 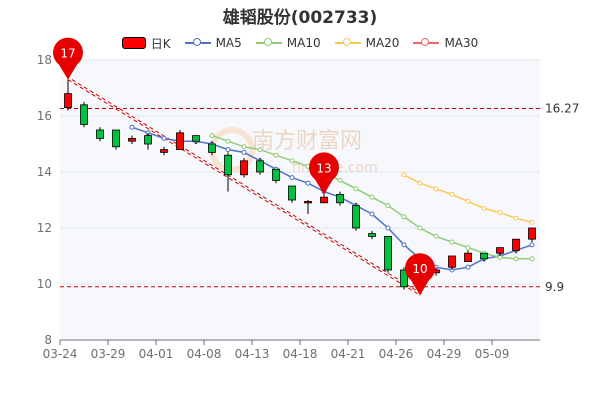 What do you see at coordinates (48, 340) in the screenshot?
I see `y-tick-label: 8` at bounding box center [48, 340].